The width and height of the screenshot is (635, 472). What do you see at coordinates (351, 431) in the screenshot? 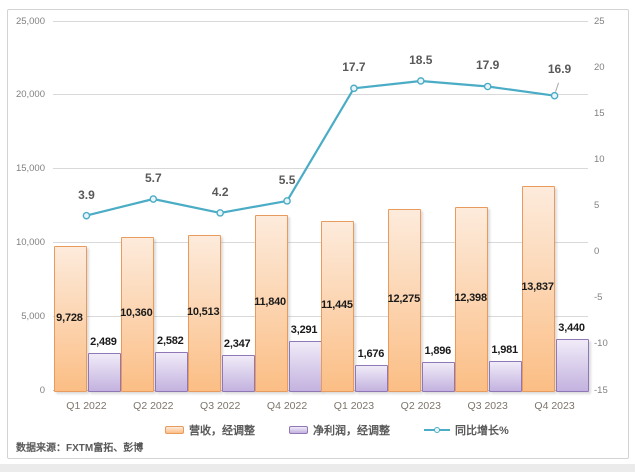
I see `legend-label-profit: 净利润，经调整` at bounding box center [351, 431].